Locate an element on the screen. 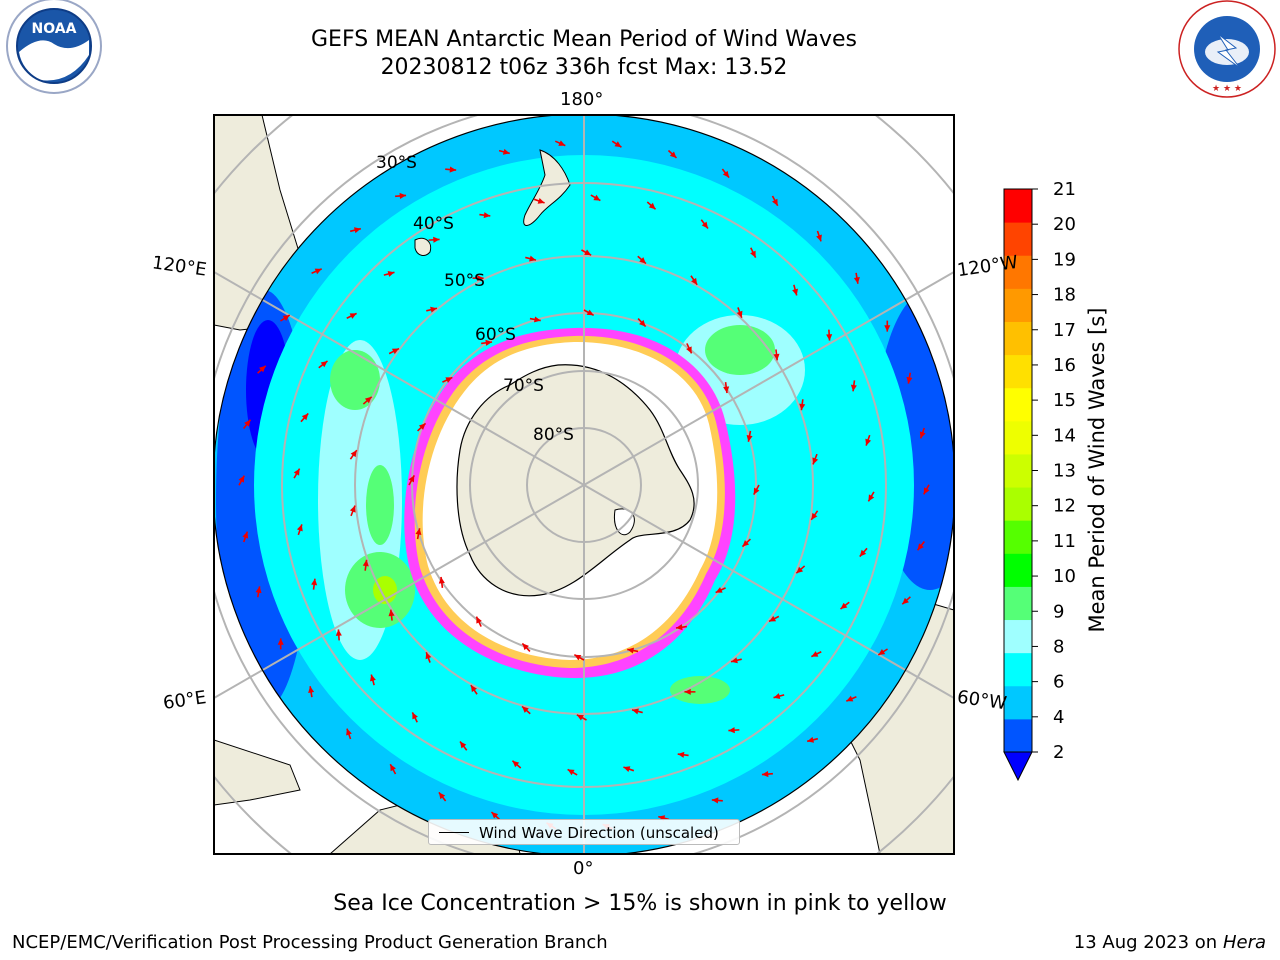  colorbar-tick-label: 4 is located at coordinates (1058, 717).